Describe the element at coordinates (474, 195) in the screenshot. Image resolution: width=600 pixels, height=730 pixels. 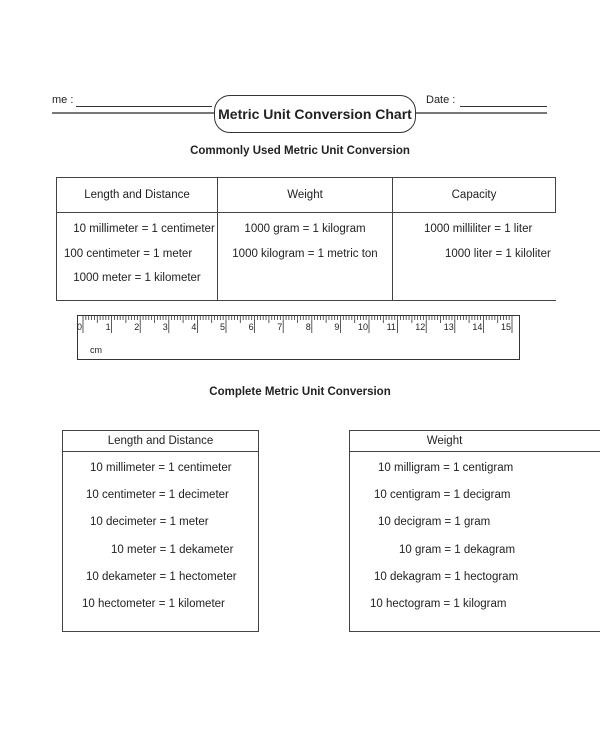
I see `col-header: Capacity` at that location.